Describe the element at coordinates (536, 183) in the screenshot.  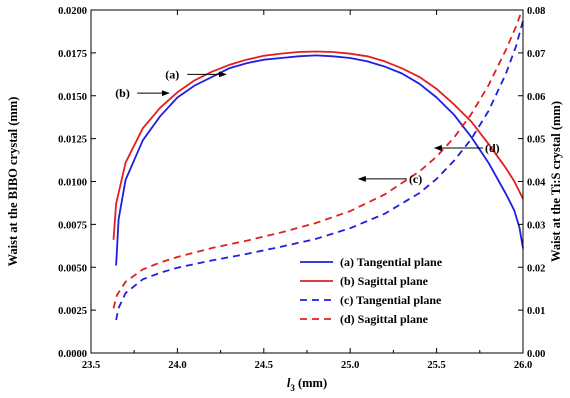
I see `y-right-tick-label: 0.04` at that location.